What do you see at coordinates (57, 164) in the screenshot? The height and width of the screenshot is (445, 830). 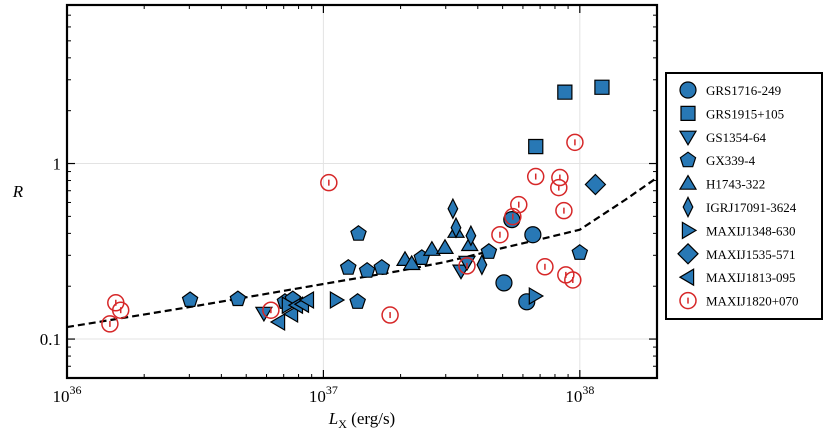 I see `y-tick-label: 1` at bounding box center [57, 164].